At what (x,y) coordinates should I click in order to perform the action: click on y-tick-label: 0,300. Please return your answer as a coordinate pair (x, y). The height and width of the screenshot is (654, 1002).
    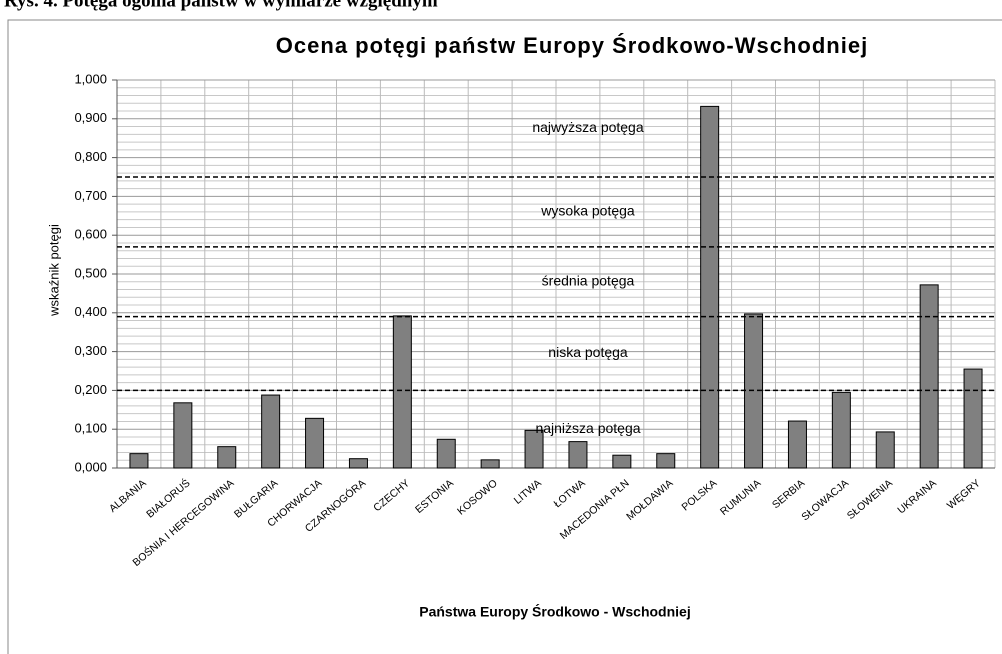
    Looking at the image, I should click on (90, 350).